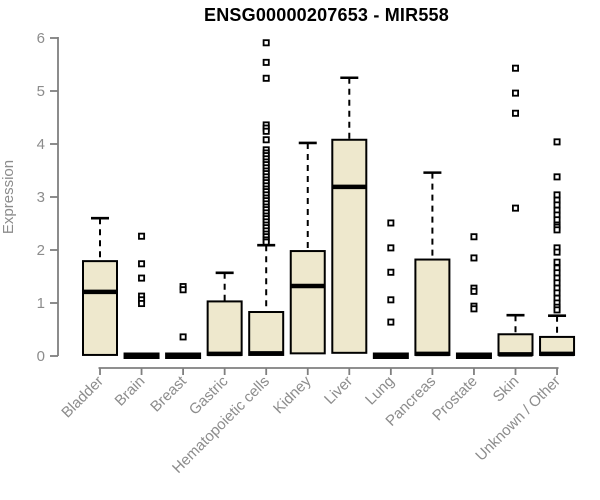 The image size is (600, 500). I want to click on x-tick-label-bladder: Bladder, so click(82, 397).